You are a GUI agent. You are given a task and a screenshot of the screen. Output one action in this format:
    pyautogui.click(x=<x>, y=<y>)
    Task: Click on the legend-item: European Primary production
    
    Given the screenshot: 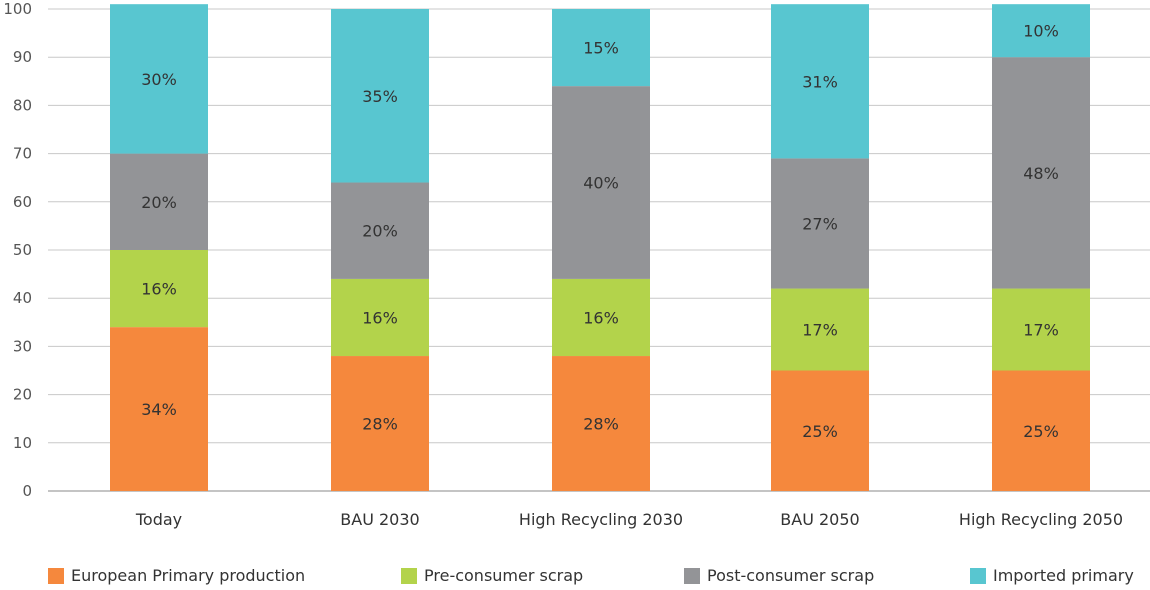 What is the action you would take?
    pyautogui.click(x=176, y=575)
    